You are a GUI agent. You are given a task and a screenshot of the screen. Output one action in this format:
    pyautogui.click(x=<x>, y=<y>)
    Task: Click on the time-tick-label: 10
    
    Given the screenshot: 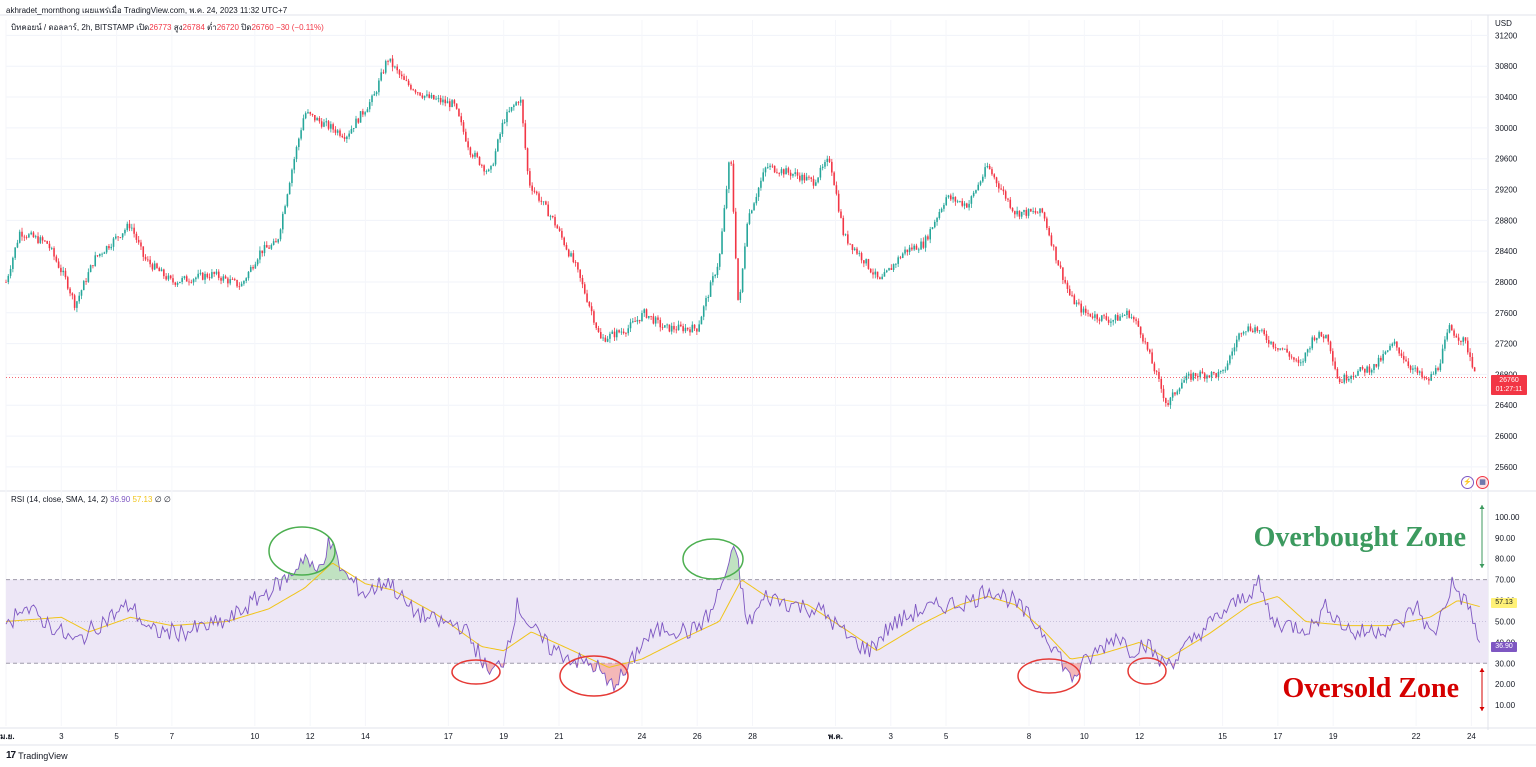 What is the action you would take?
    pyautogui.click(x=1084, y=736)
    